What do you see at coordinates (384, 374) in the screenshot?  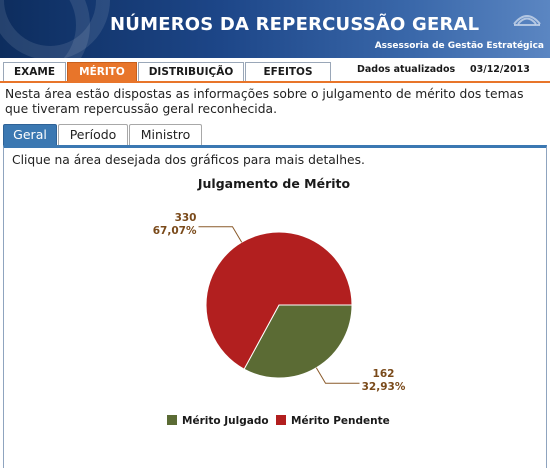 I see `data-label-value: 162` at bounding box center [384, 374].